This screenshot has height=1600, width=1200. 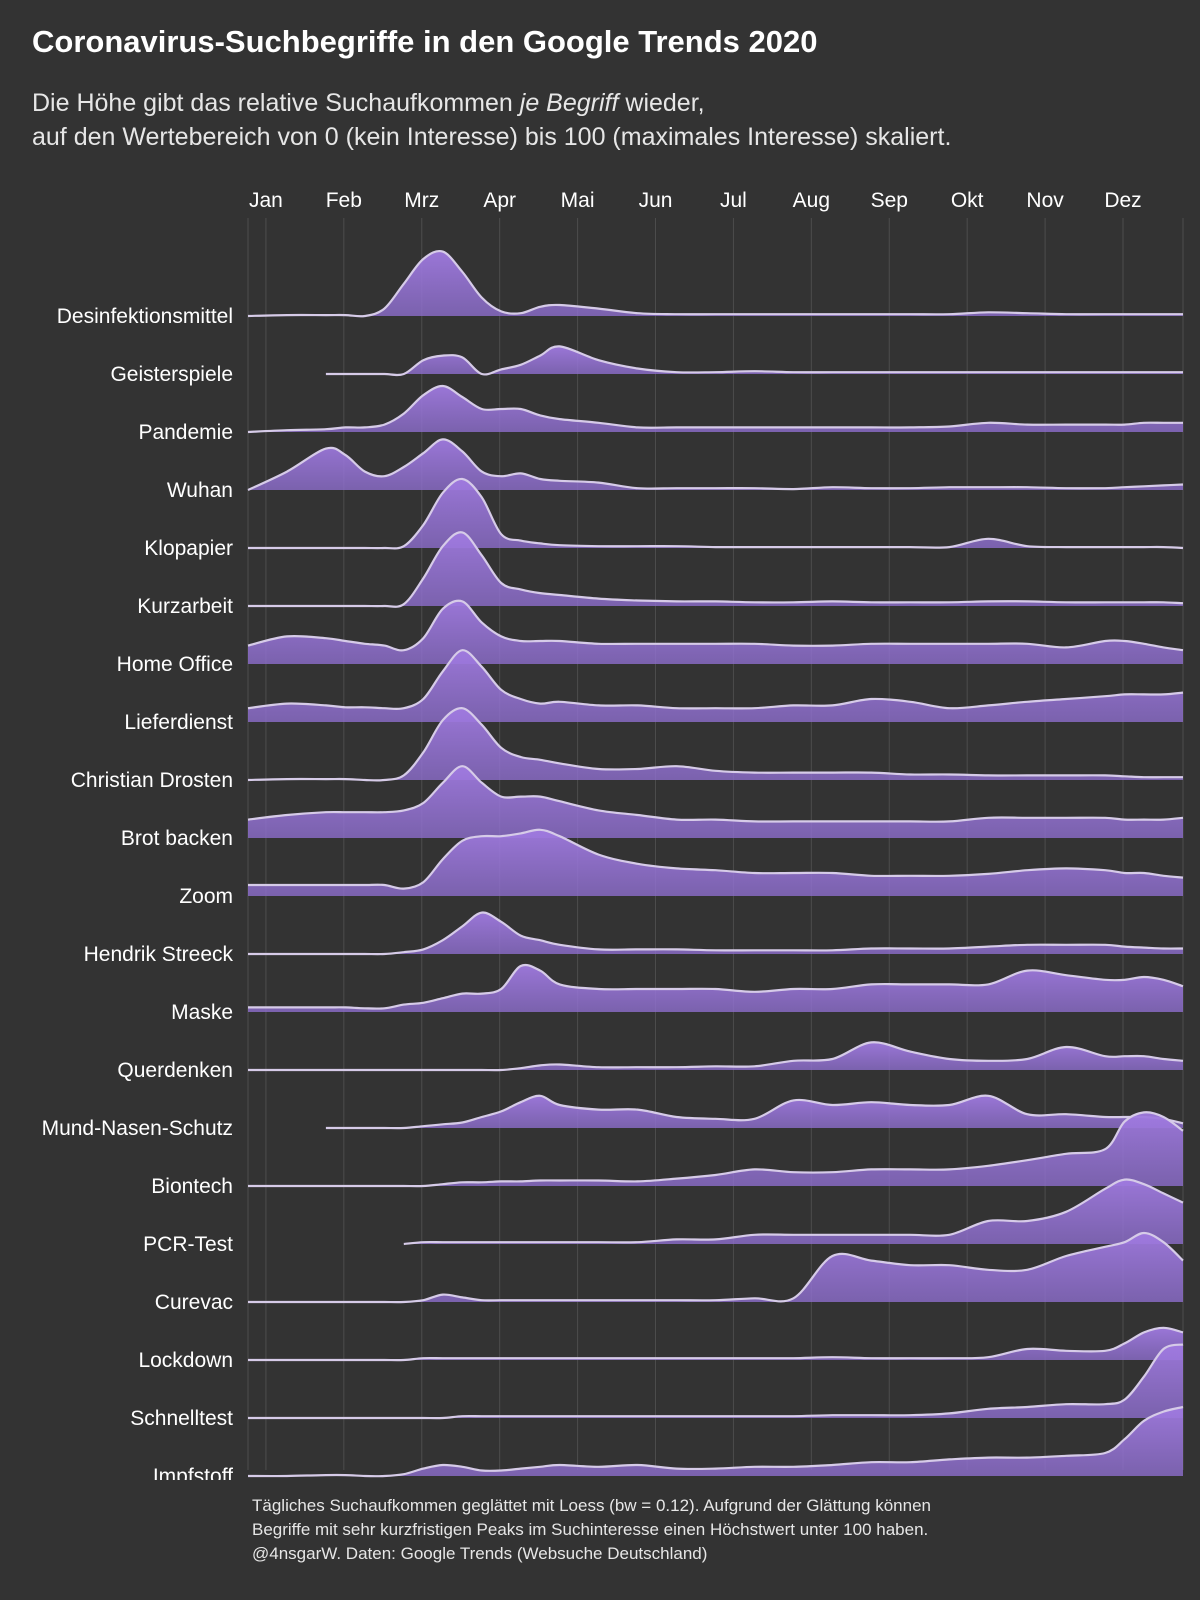 I want to click on x-tick-label-feb: Feb, so click(x=344, y=200).